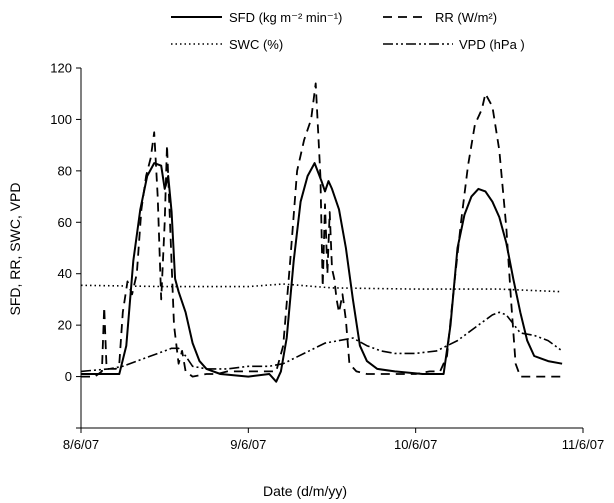  Describe the element at coordinates (256, 44) in the screenshot. I see `legend-label-swc: SWC (%)` at that location.